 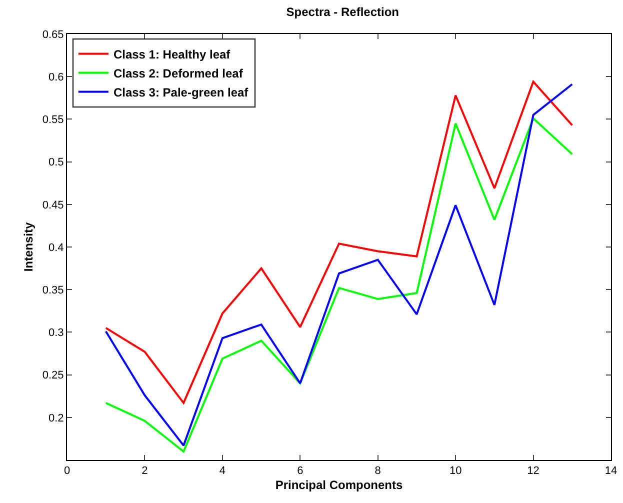 I want to click on x-tick-label: 6, so click(x=300, y=471).